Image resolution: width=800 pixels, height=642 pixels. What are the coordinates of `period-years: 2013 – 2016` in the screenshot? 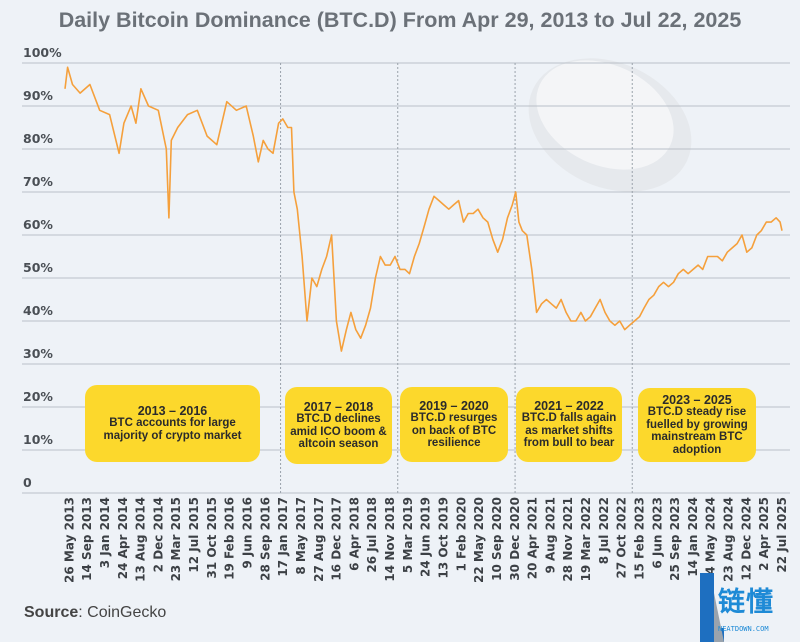 It's located at (172, 410).